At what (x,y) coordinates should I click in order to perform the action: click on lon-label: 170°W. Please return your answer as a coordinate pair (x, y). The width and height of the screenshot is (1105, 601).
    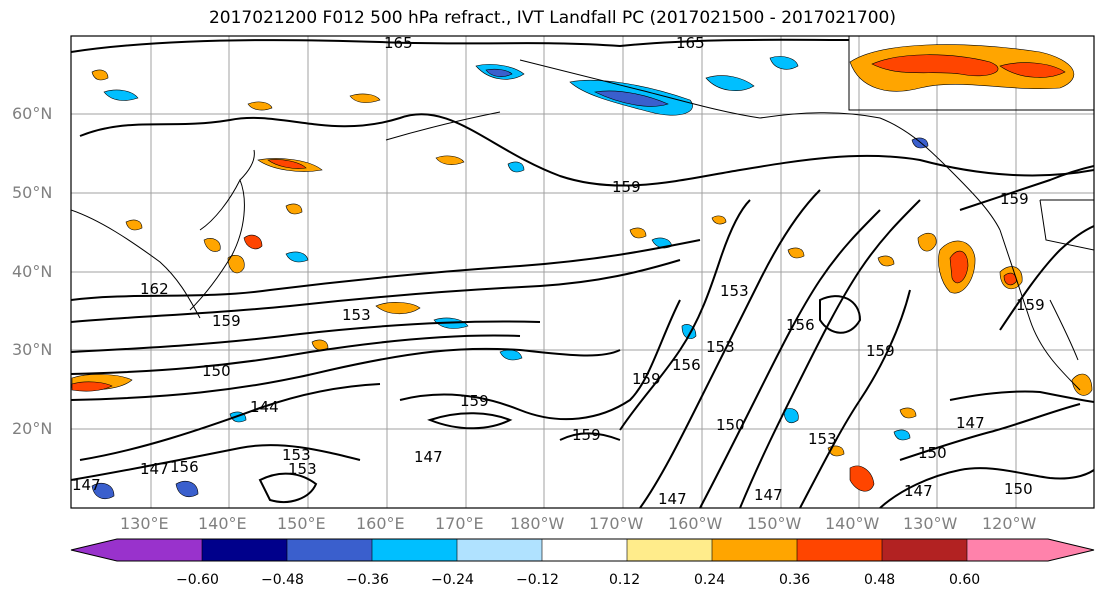
    Looking at the image, I should click on (616, 523).